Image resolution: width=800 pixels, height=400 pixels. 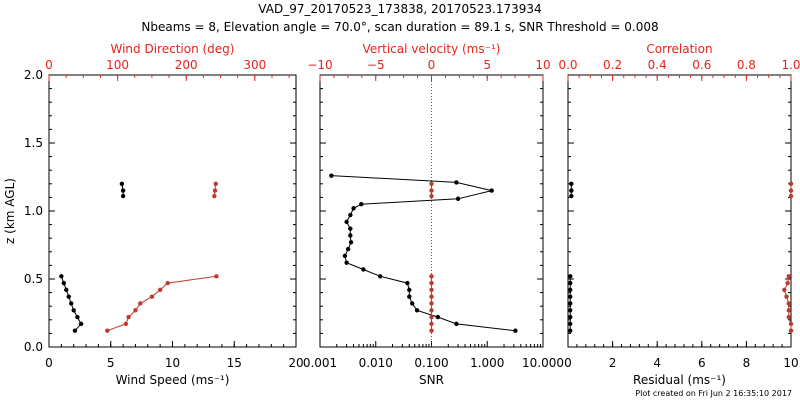 What do you see at coordinates (33, 143) in the screenshot?
I see `y-tick-label: 1.5` at bounding box center [33, 143].